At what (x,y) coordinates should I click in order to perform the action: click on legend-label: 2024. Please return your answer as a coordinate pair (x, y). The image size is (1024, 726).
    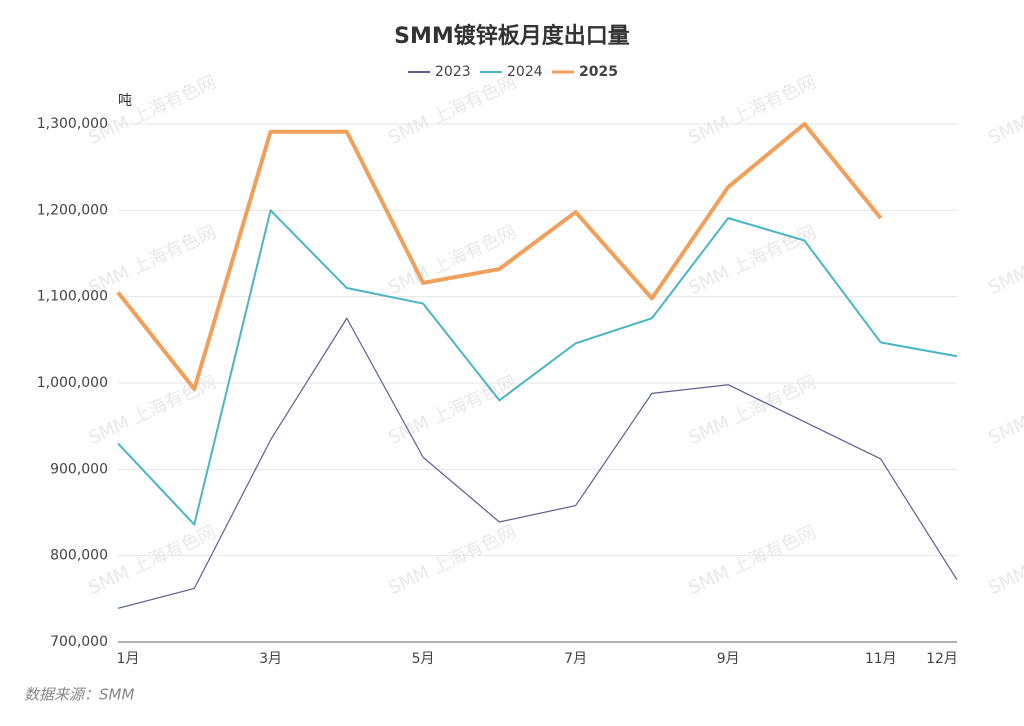
    Looking at the image, I should click on (525, 72).